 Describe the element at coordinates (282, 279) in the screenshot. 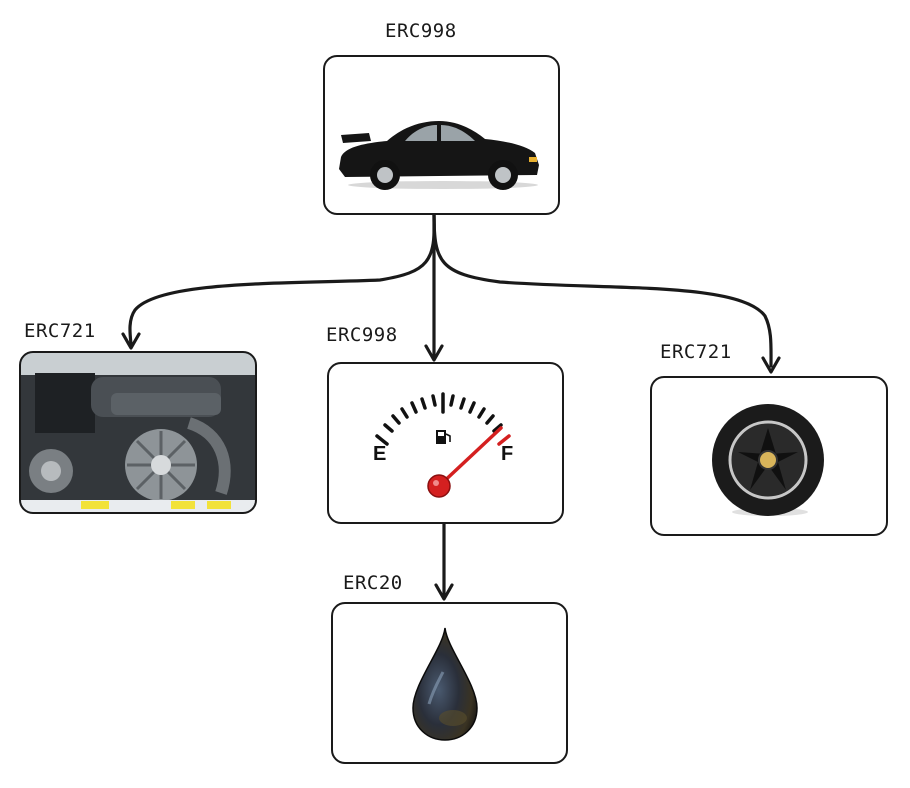

I see `edge-root-engine` at that location.